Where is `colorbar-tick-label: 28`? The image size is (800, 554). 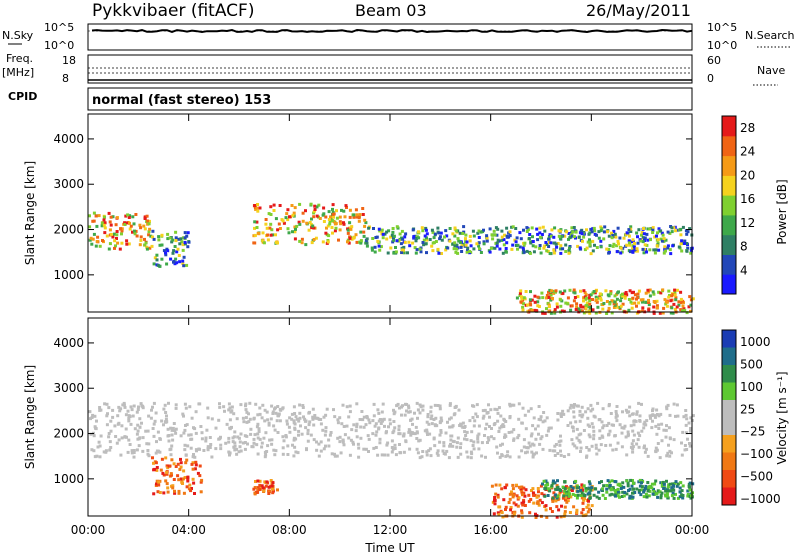 colorbar-tick-label: 28 is located at coordinates (747, 128).